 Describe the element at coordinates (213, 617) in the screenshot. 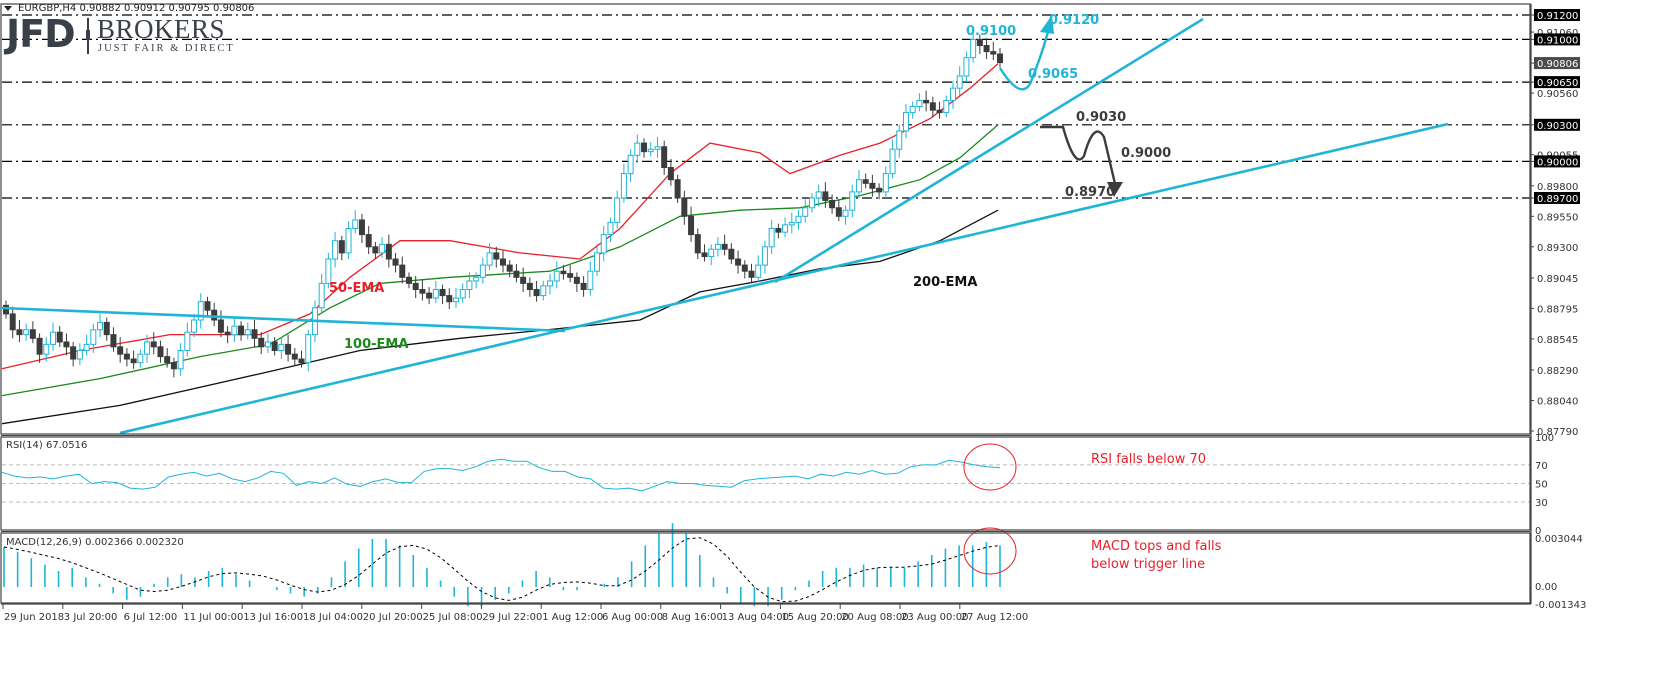

I see `time-tick-label: 11 Jul 00:00` at that location.